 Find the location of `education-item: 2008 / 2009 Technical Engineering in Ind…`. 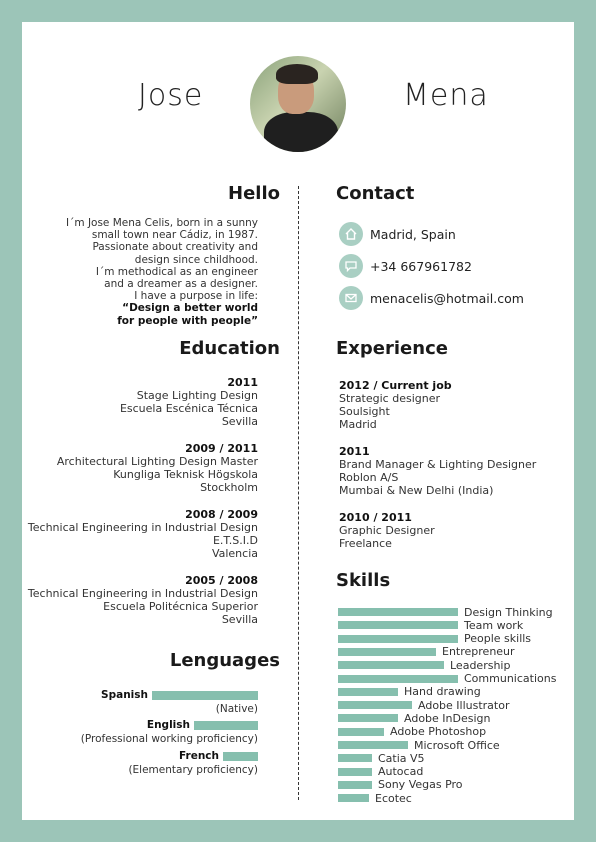

education-item: 2008 / 2009 Technical Engineering in Ind… is located at coordinates (142, 534).